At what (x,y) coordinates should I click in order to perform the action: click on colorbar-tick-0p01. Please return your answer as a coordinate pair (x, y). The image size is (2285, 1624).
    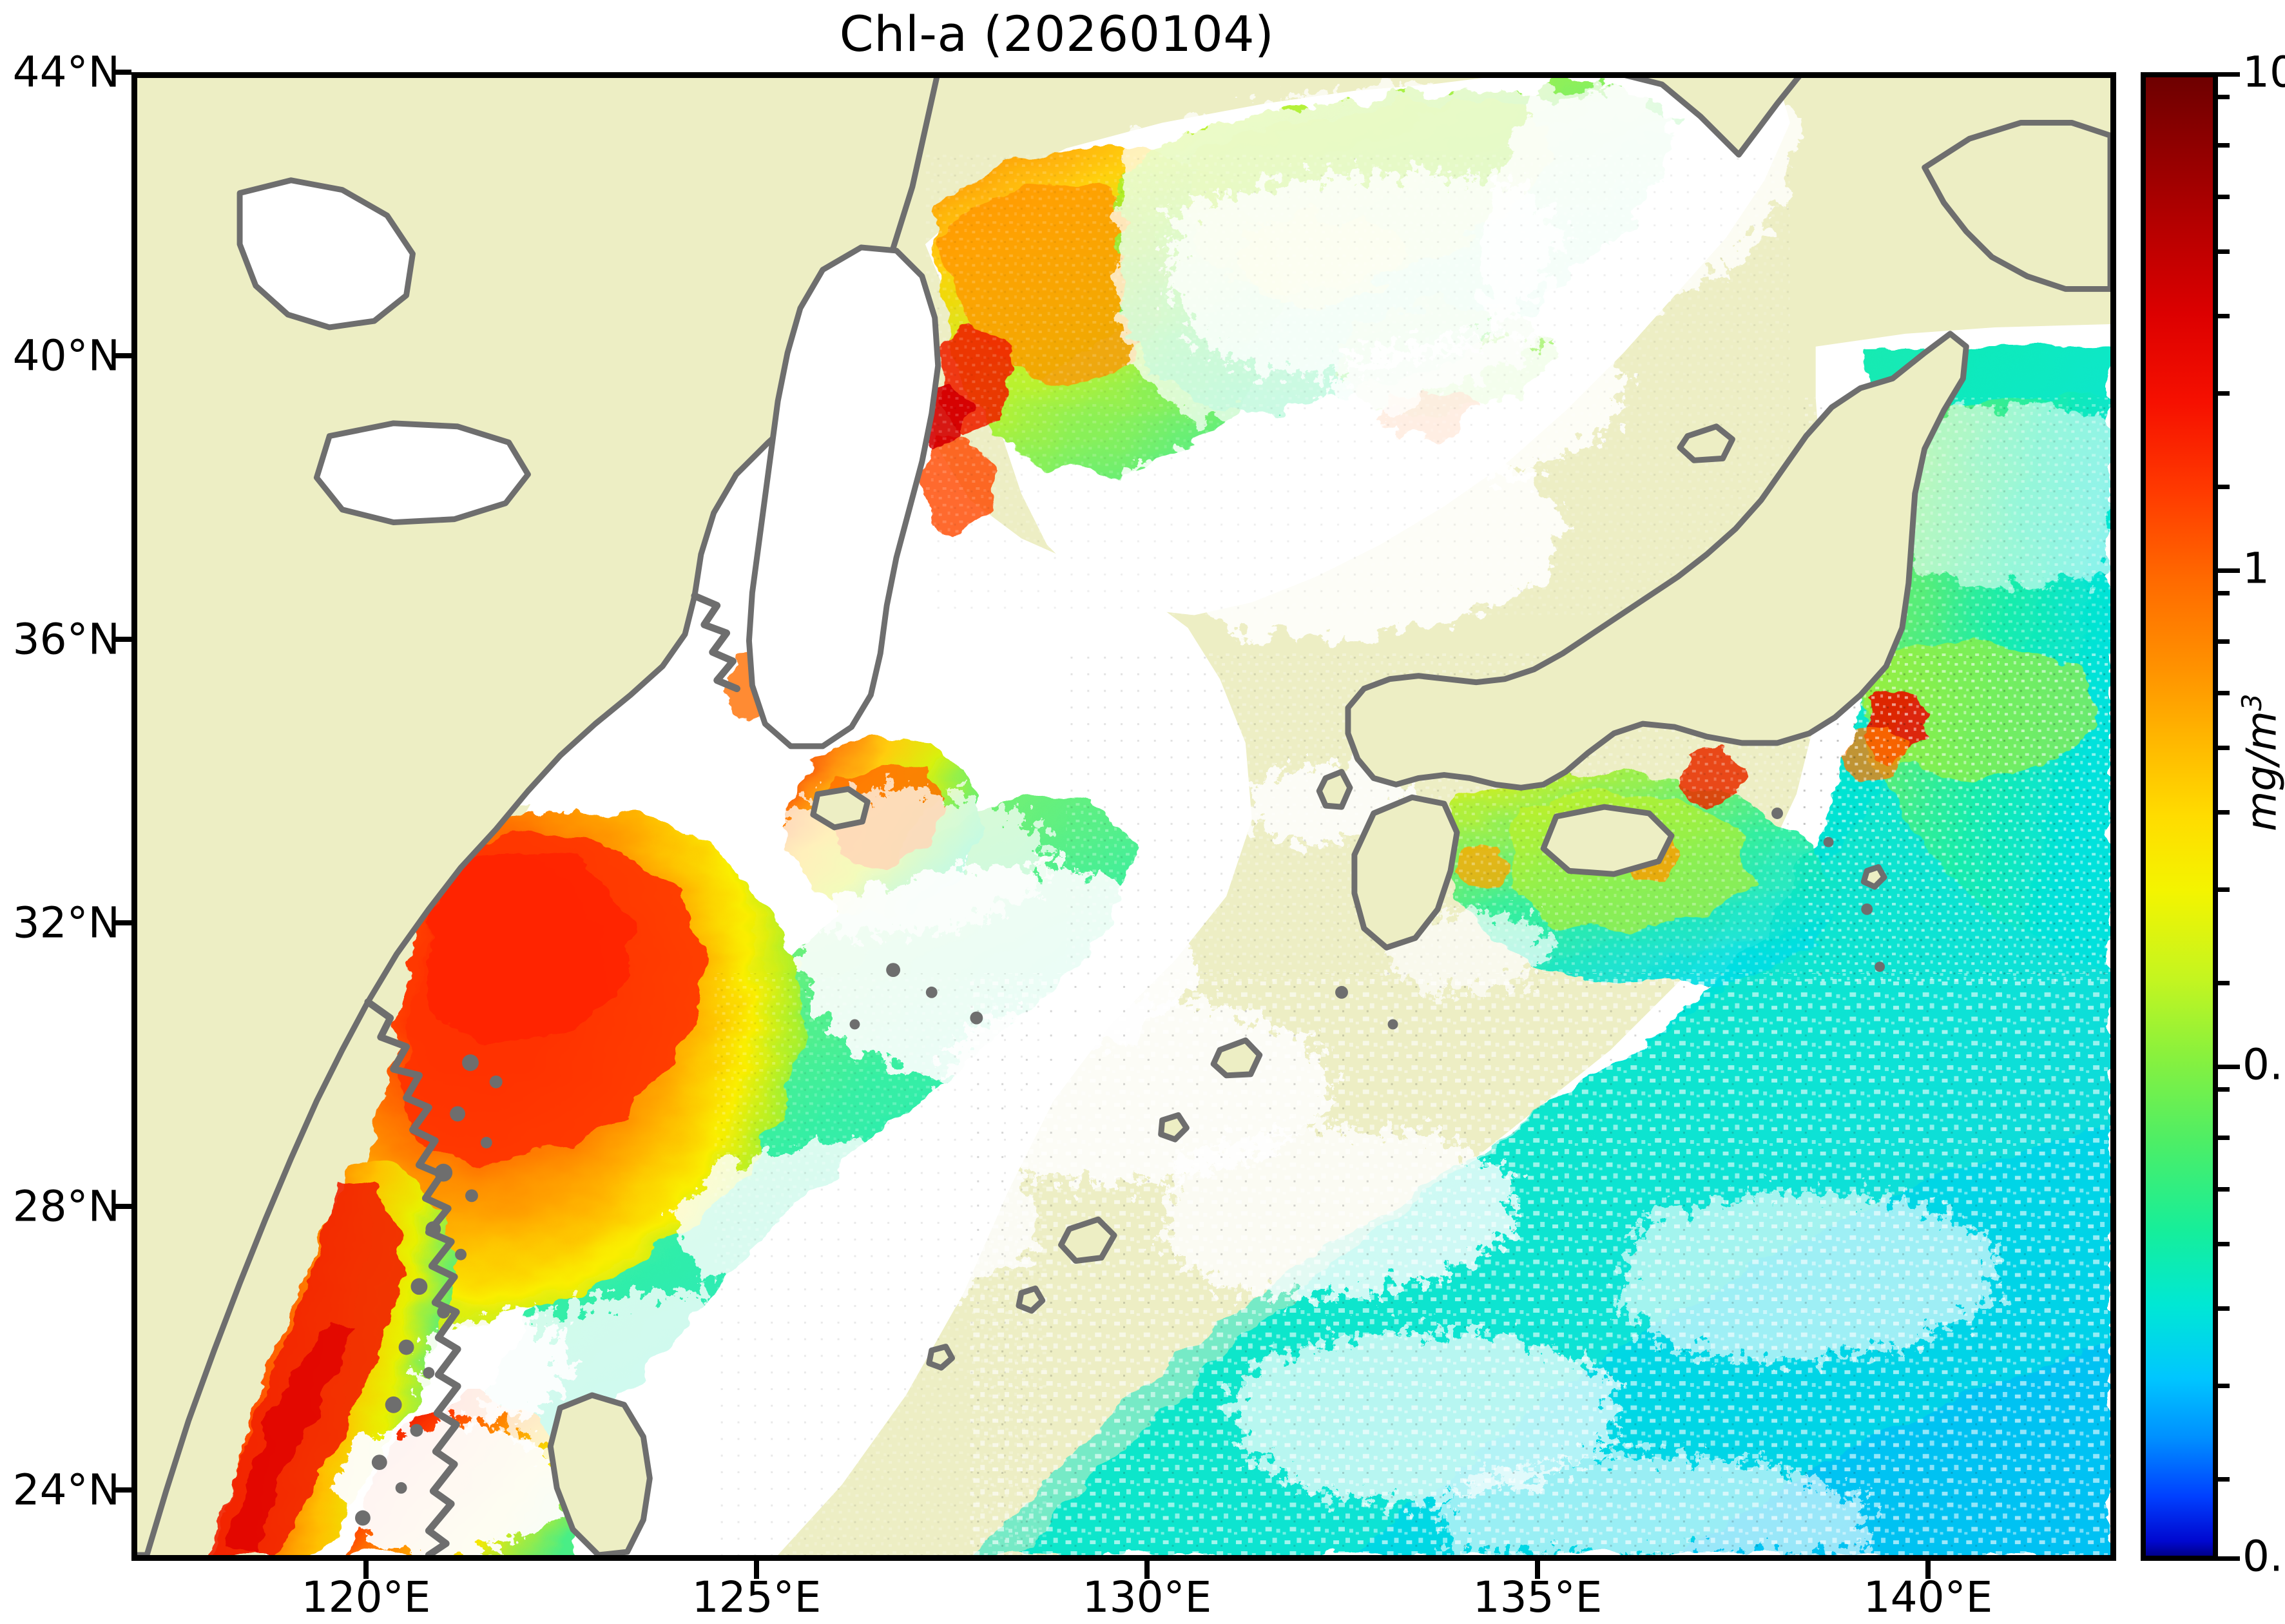
    Looking at the image, I should click on (2226, 1558).